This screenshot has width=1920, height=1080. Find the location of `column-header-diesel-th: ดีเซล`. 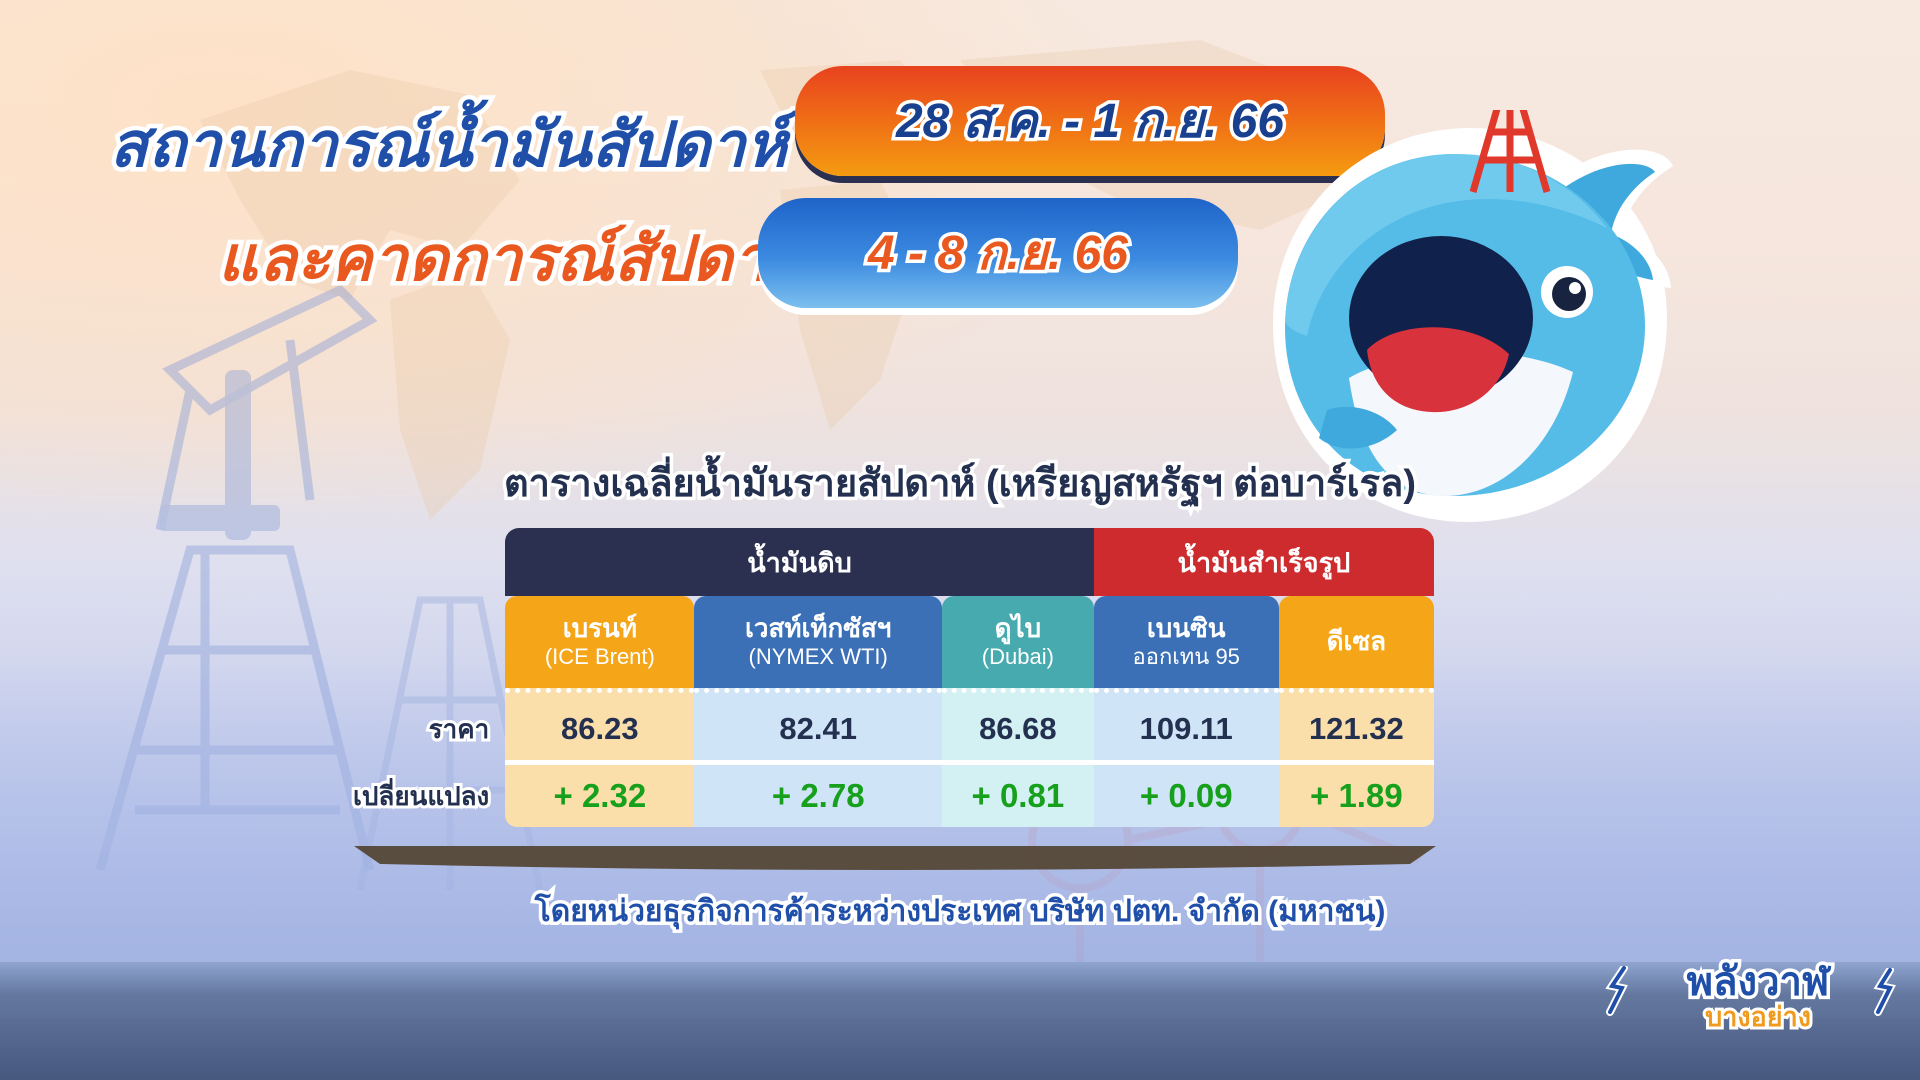

column-header-diesel-th: ดีเซล is located at coordinates (1356, 640).